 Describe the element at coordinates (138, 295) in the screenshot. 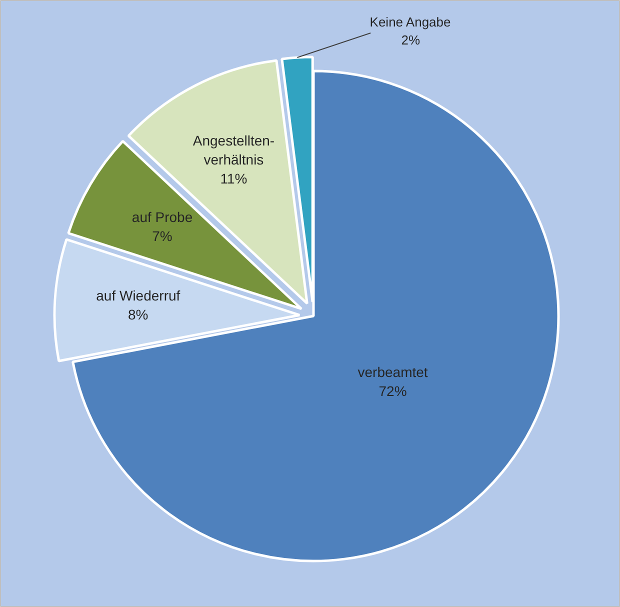

I see `slice-label: auf Wiederruf` at that location.